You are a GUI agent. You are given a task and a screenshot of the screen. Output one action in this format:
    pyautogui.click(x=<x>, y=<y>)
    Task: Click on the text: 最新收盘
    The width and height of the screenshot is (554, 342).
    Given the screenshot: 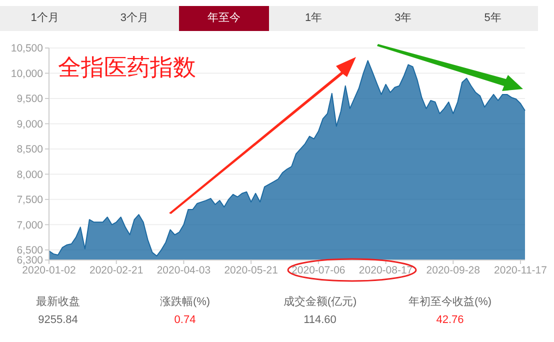 What is the action you would take?
    pyautogui.click(x=58, y=302)
    